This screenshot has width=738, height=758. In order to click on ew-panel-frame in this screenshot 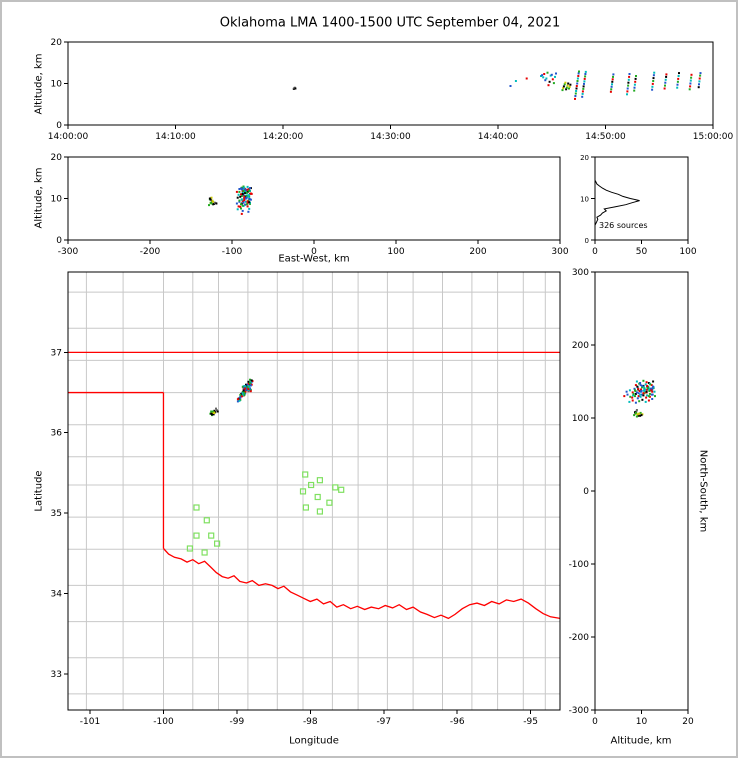, I will do `click(314, 198)`.